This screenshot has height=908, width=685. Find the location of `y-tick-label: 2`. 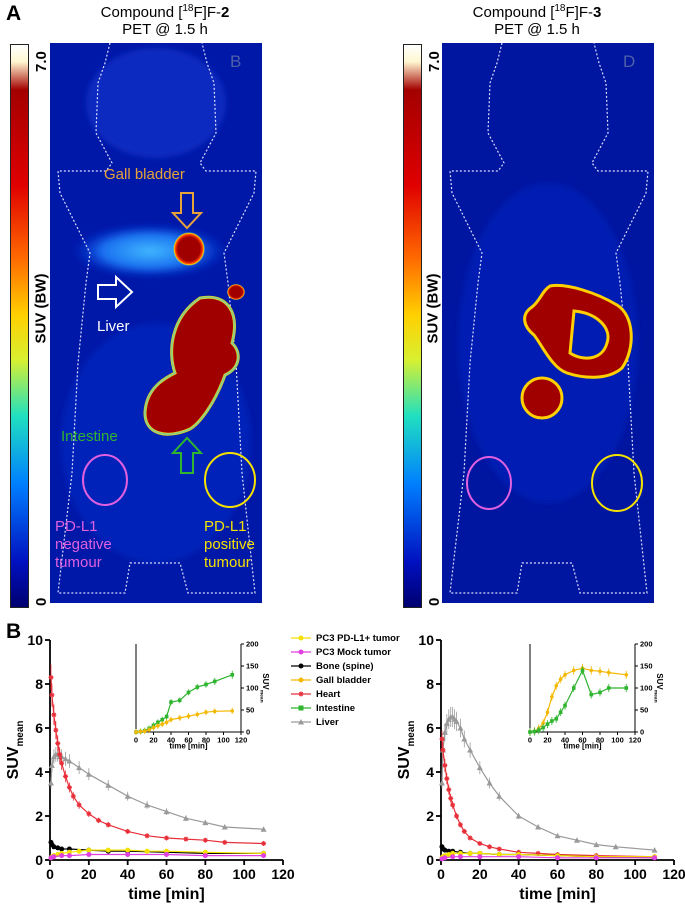

y-tick-label: 2 is located at coordinates (430, 816).